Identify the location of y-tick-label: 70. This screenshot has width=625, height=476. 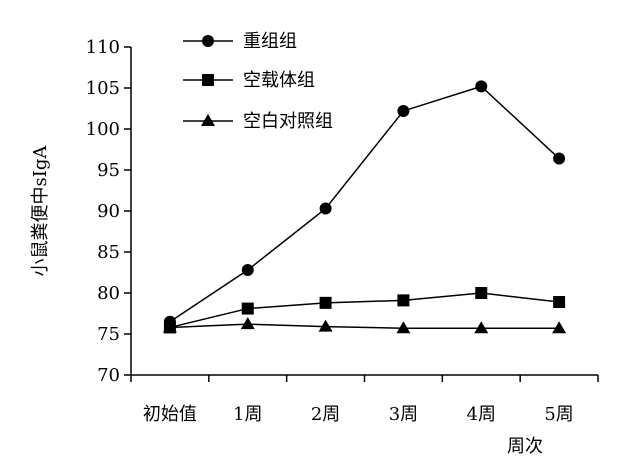
(108, 375).